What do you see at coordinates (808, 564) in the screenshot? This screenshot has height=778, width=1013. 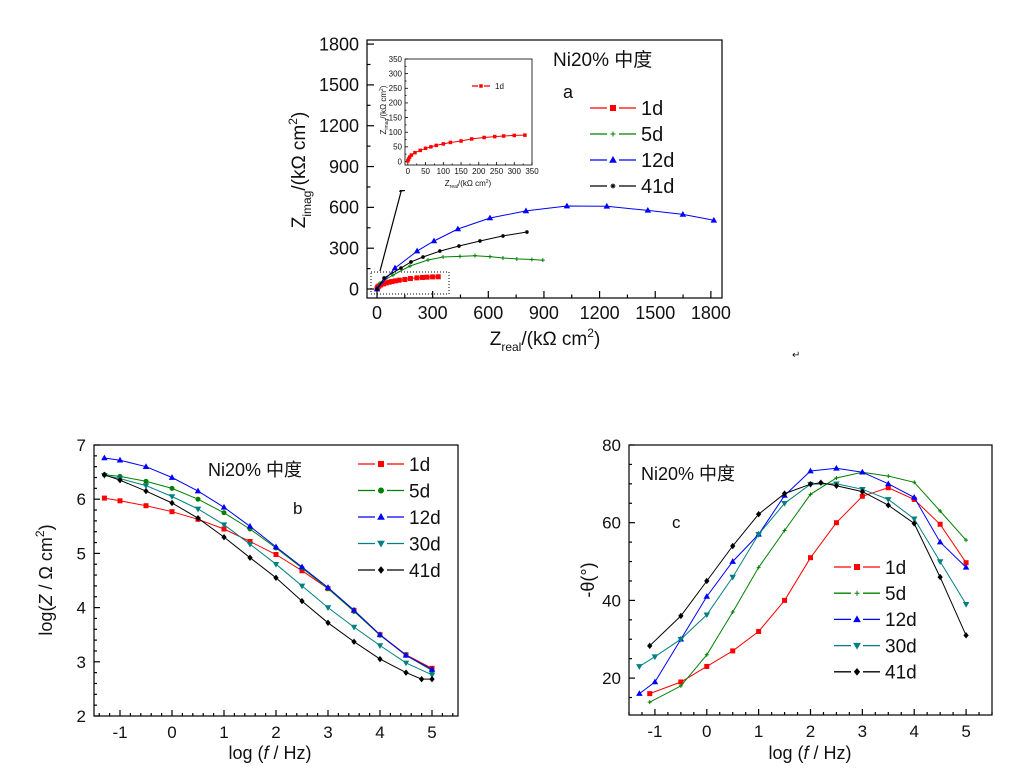 I see `chart-c-series-line-41d` at bounding box center [808, 564].